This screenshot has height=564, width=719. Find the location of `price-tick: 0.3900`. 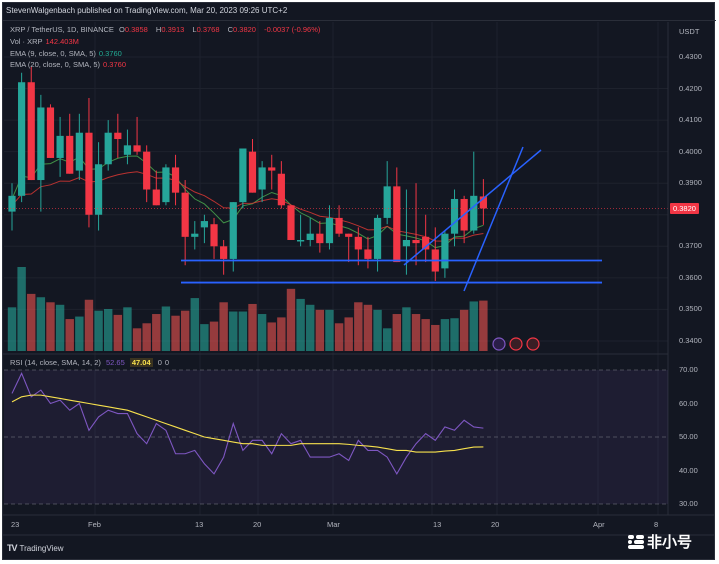

price-tick: 0.3900 is located at coordinates (690, 183).